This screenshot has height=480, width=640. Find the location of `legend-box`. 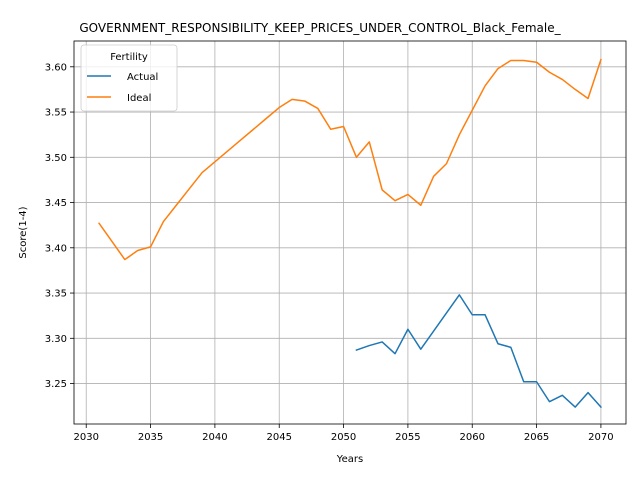

legend-box is located at coordinates (129, 78).